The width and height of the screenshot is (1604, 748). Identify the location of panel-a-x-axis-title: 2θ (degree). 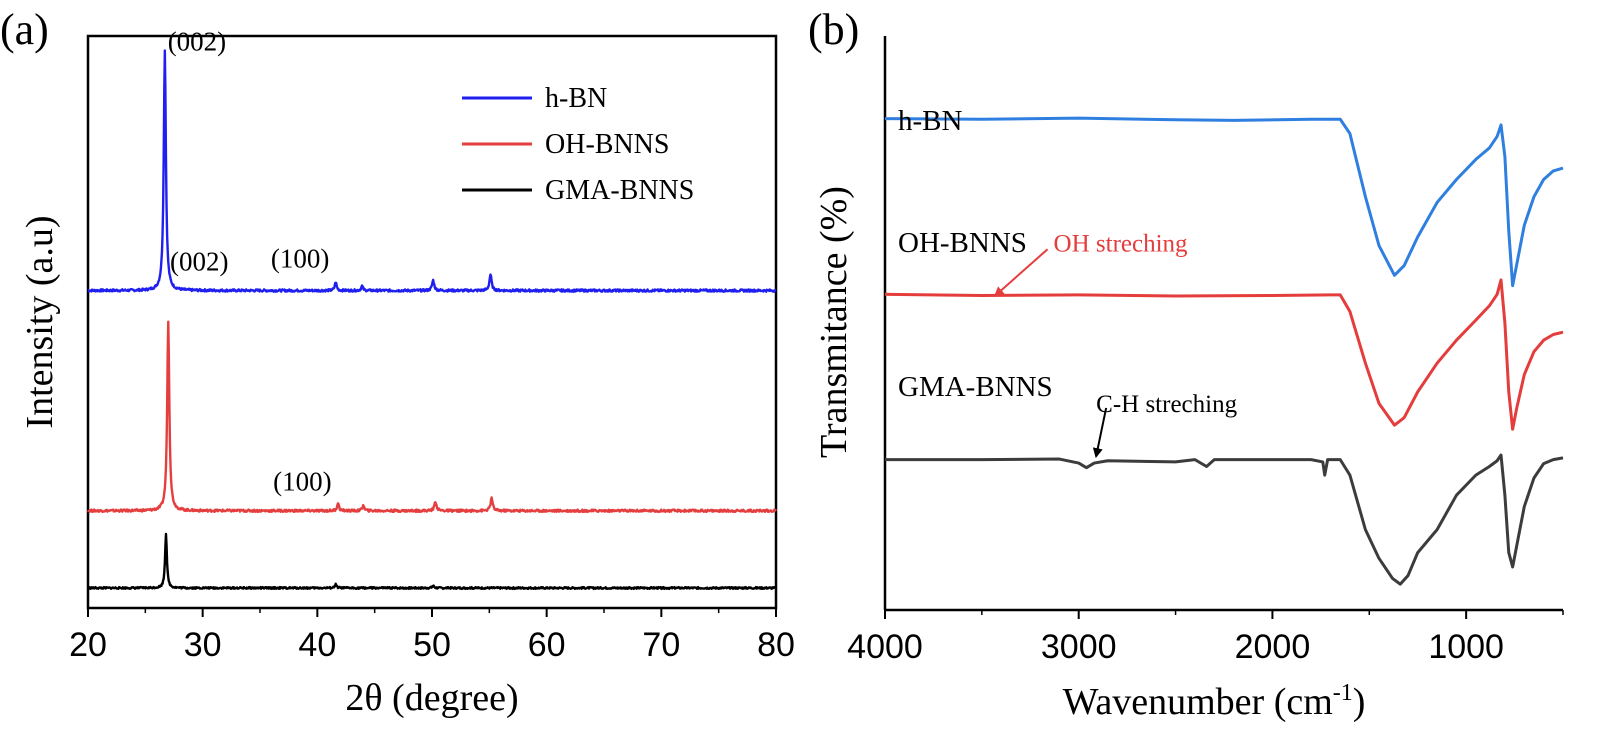
(431, 698).